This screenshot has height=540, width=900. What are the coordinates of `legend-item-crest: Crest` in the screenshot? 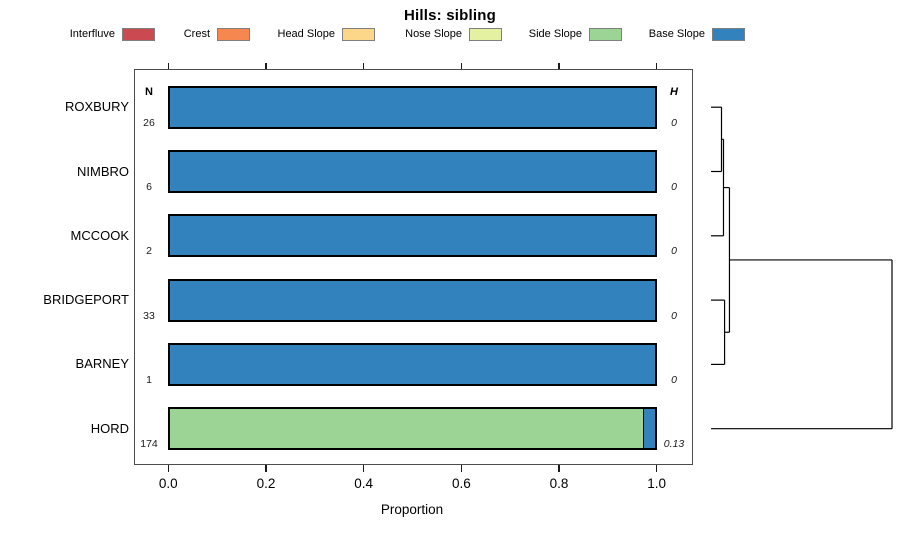 It's located at (217, 34).